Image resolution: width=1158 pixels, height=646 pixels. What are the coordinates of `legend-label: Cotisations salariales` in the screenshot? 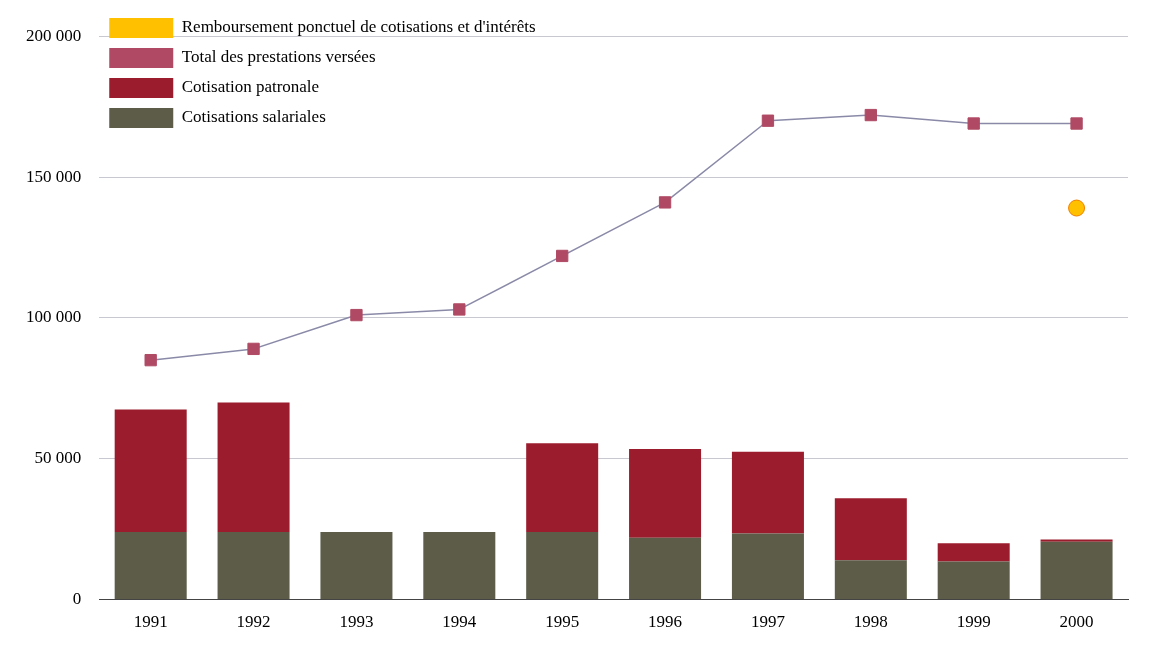 It's located at (253, 117).